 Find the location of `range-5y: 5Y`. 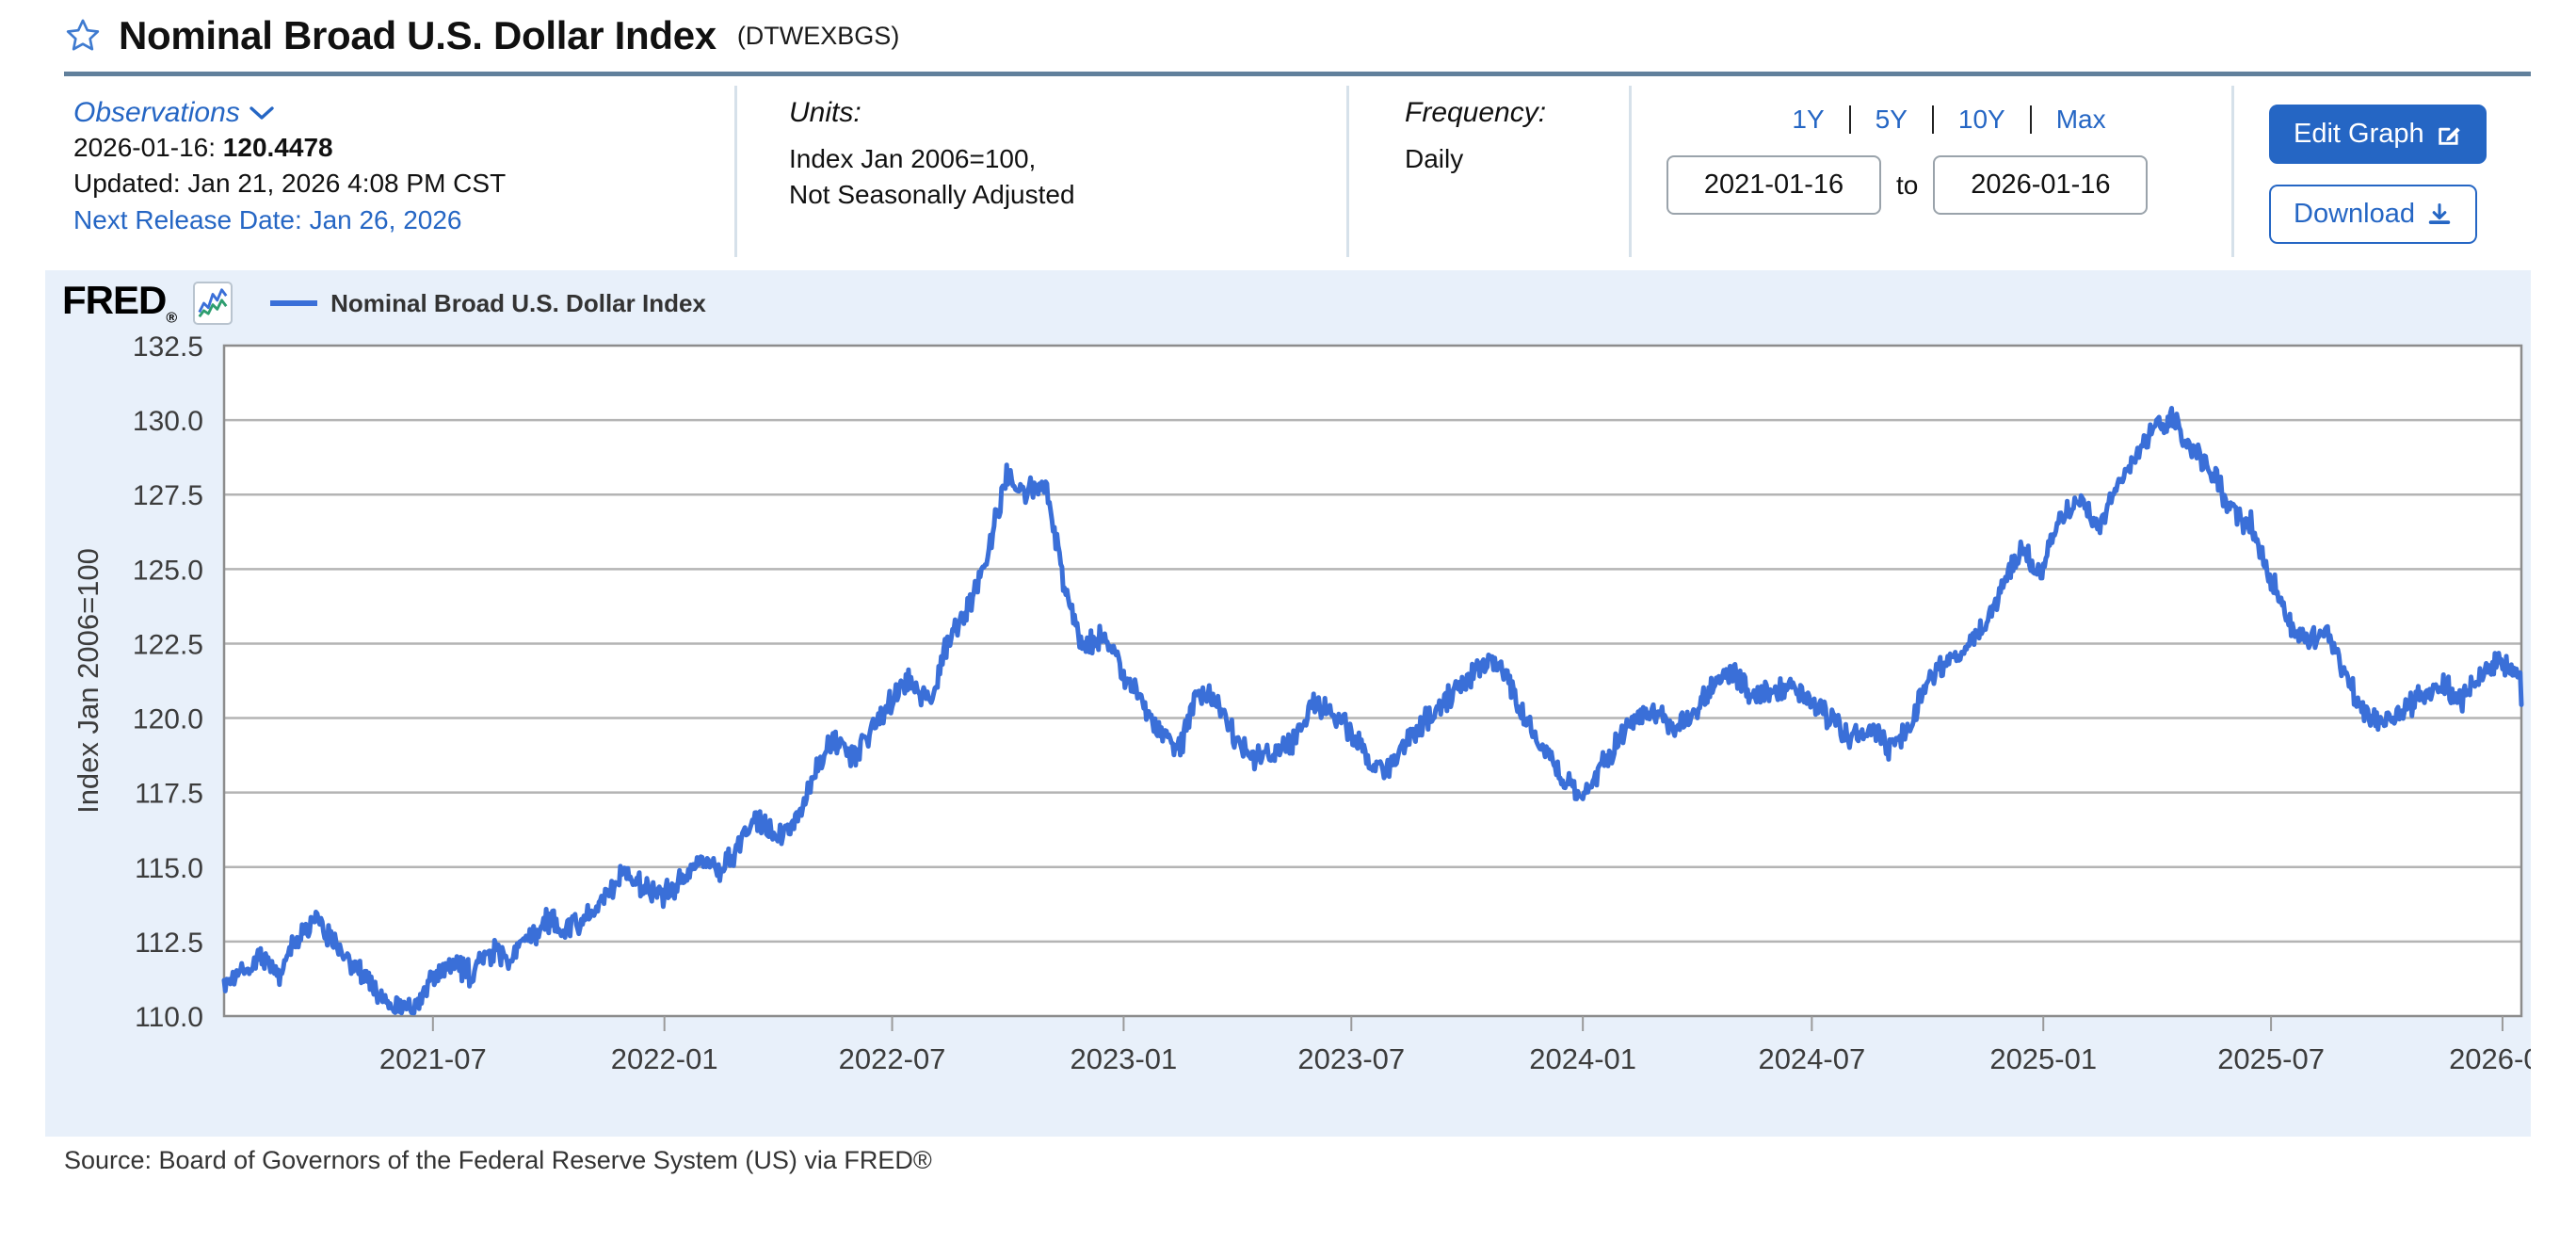

range-5y: 5Y is located at coordinates (1891, 119).